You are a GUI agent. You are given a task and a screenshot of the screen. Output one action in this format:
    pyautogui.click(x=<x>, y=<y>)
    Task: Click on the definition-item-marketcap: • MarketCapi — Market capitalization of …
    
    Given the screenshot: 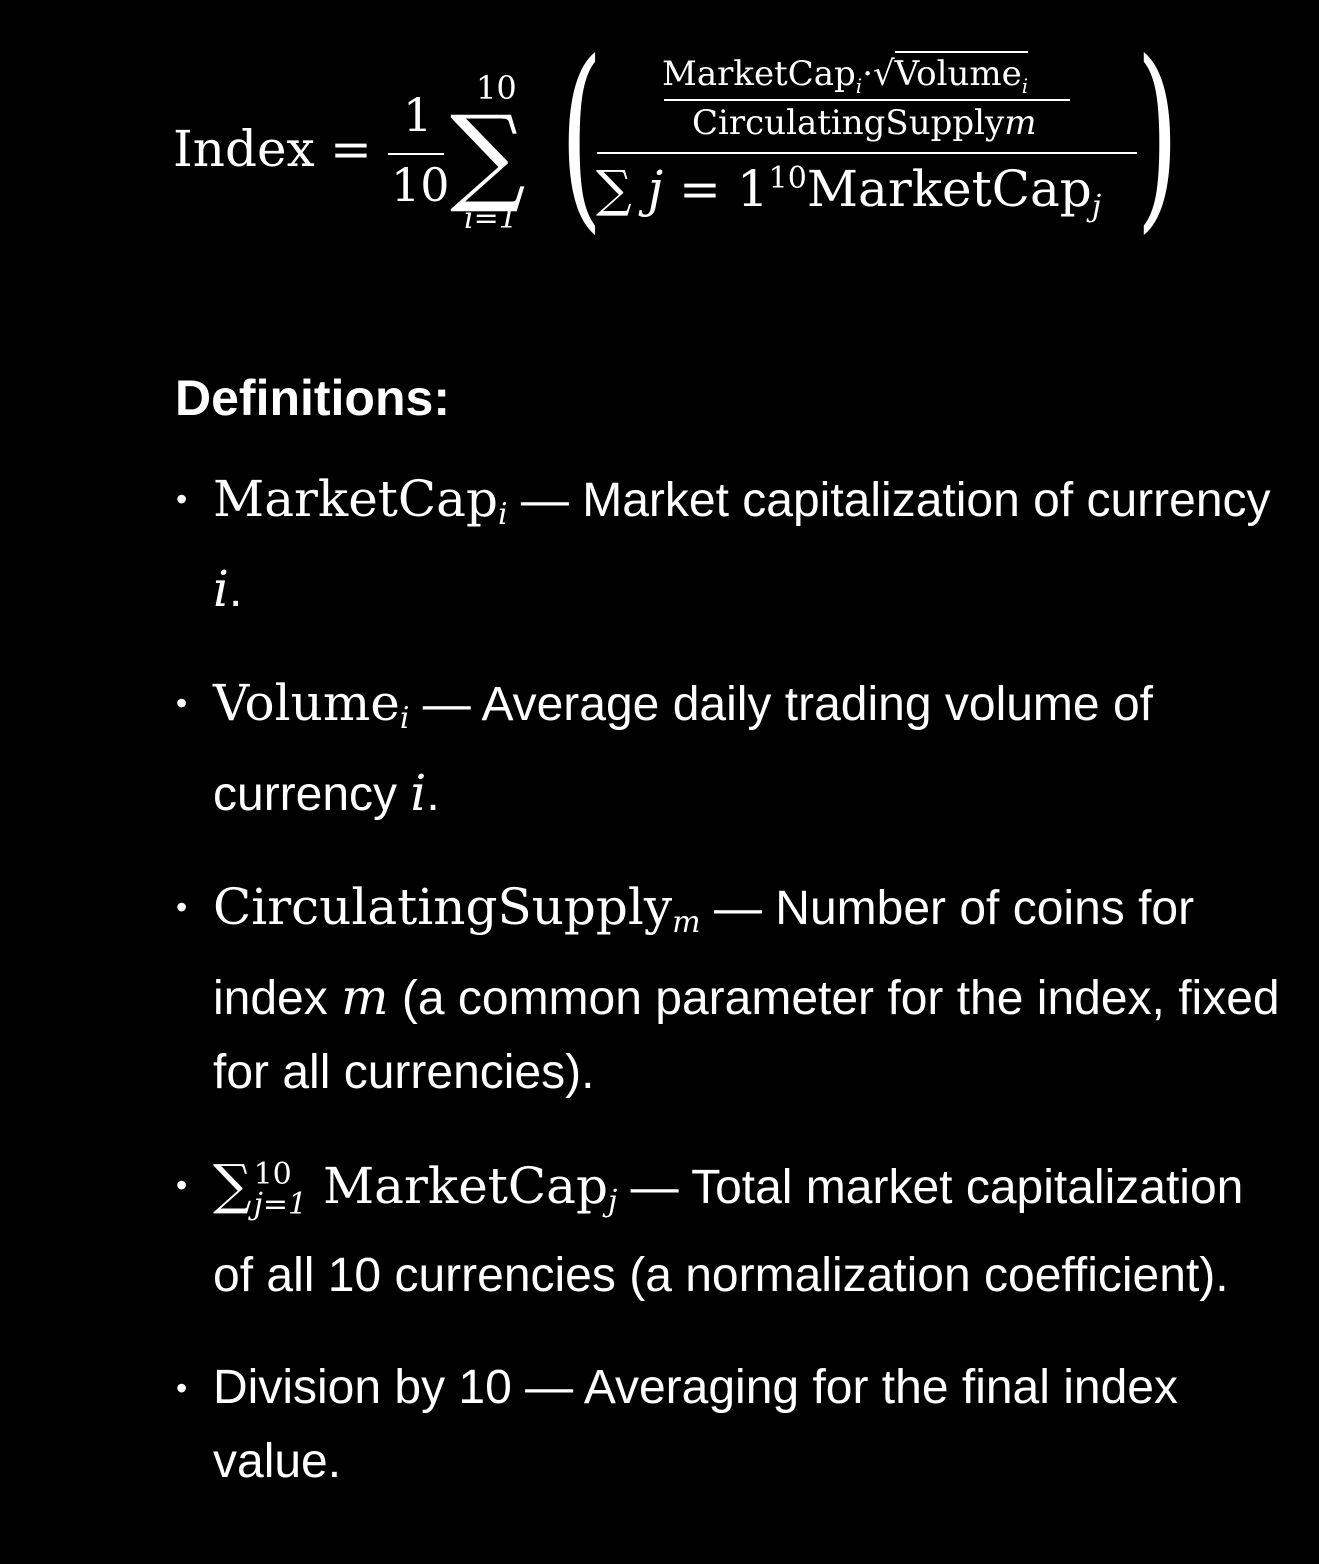 What is the action you would take?
    pyautogui.click(x=730, y=545)
    